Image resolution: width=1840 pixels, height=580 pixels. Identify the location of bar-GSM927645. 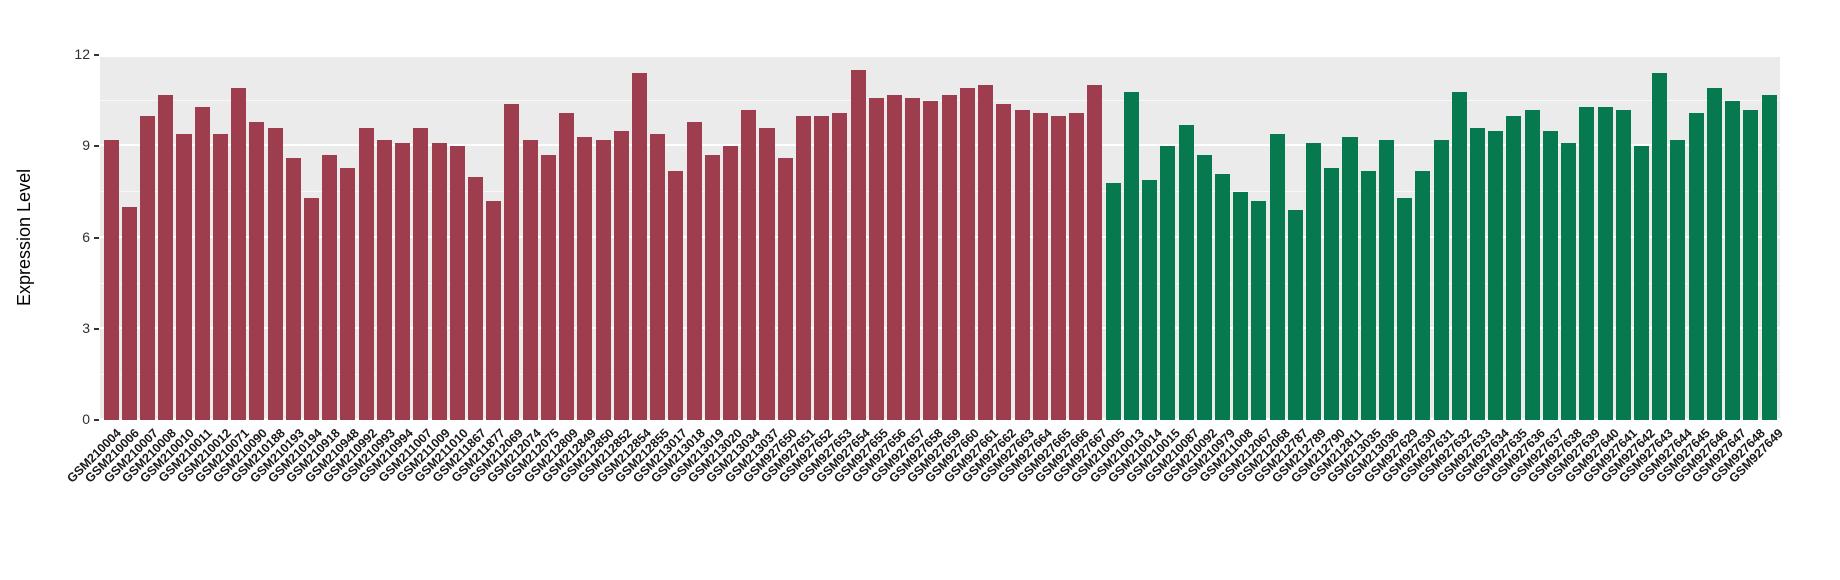
(1696, 266).